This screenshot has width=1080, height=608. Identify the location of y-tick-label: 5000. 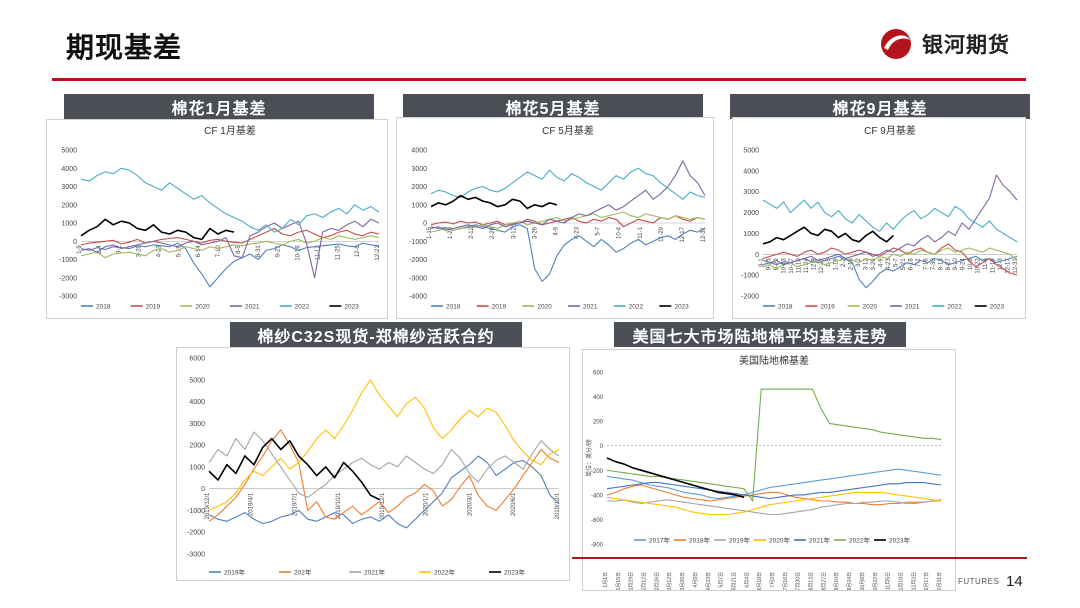
(69, 151).